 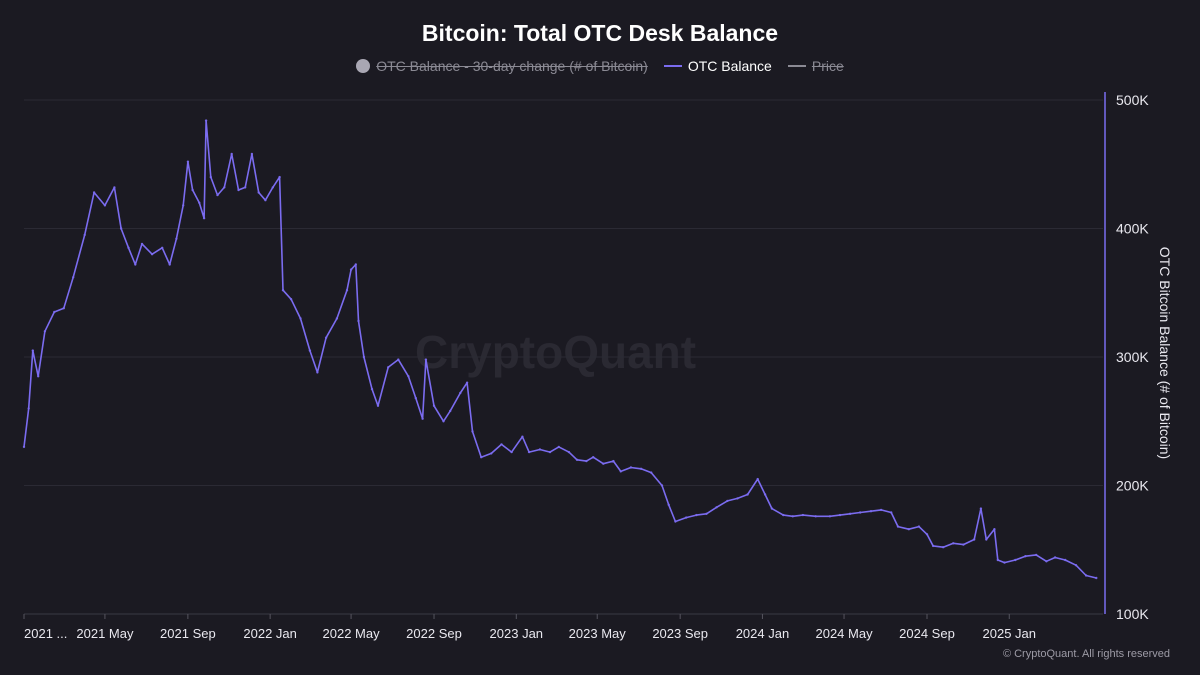 What do you see at coordinates (517, 633) in the screenshot?
I see `x-tick-label: 2023 Jan` at bounding box center [517, 633].